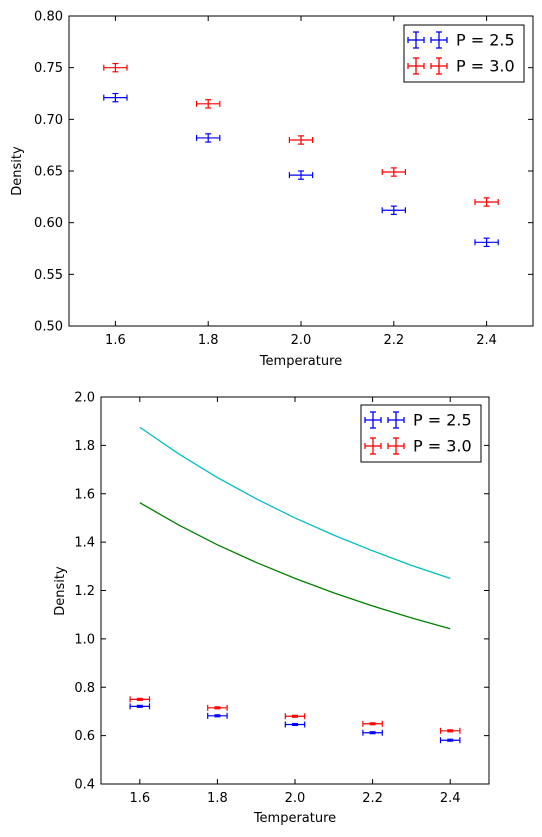 The width and height of the screenshot is (542, 837). I want to click on y-tick-label: 1.0, so click(84, 639).